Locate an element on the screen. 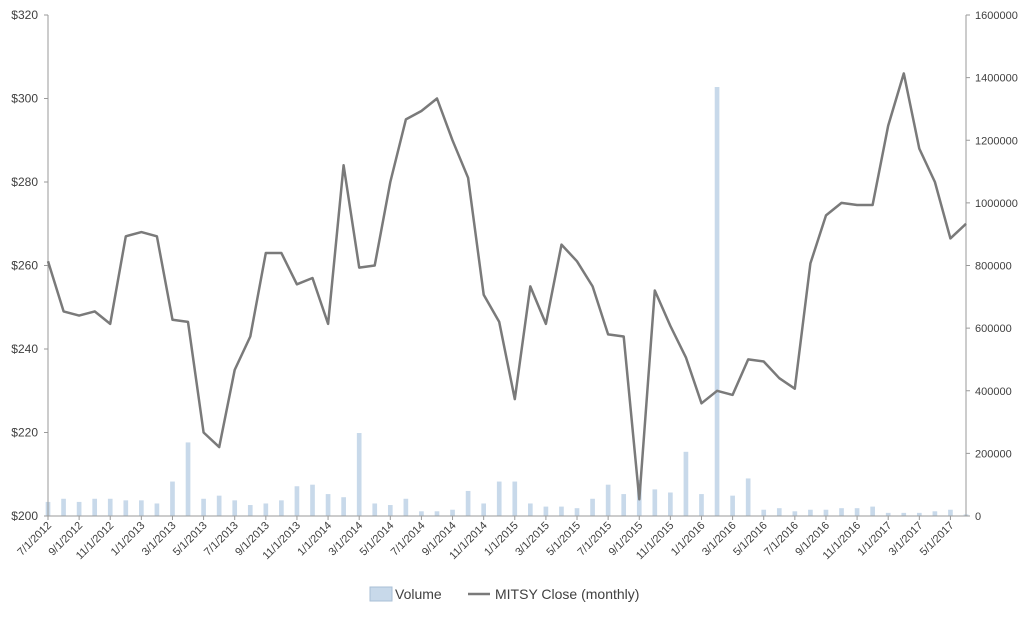 The height and width of the screenshot is (621, 1024). right-tick-label: 1000000 is located at coordinates (996, 204).